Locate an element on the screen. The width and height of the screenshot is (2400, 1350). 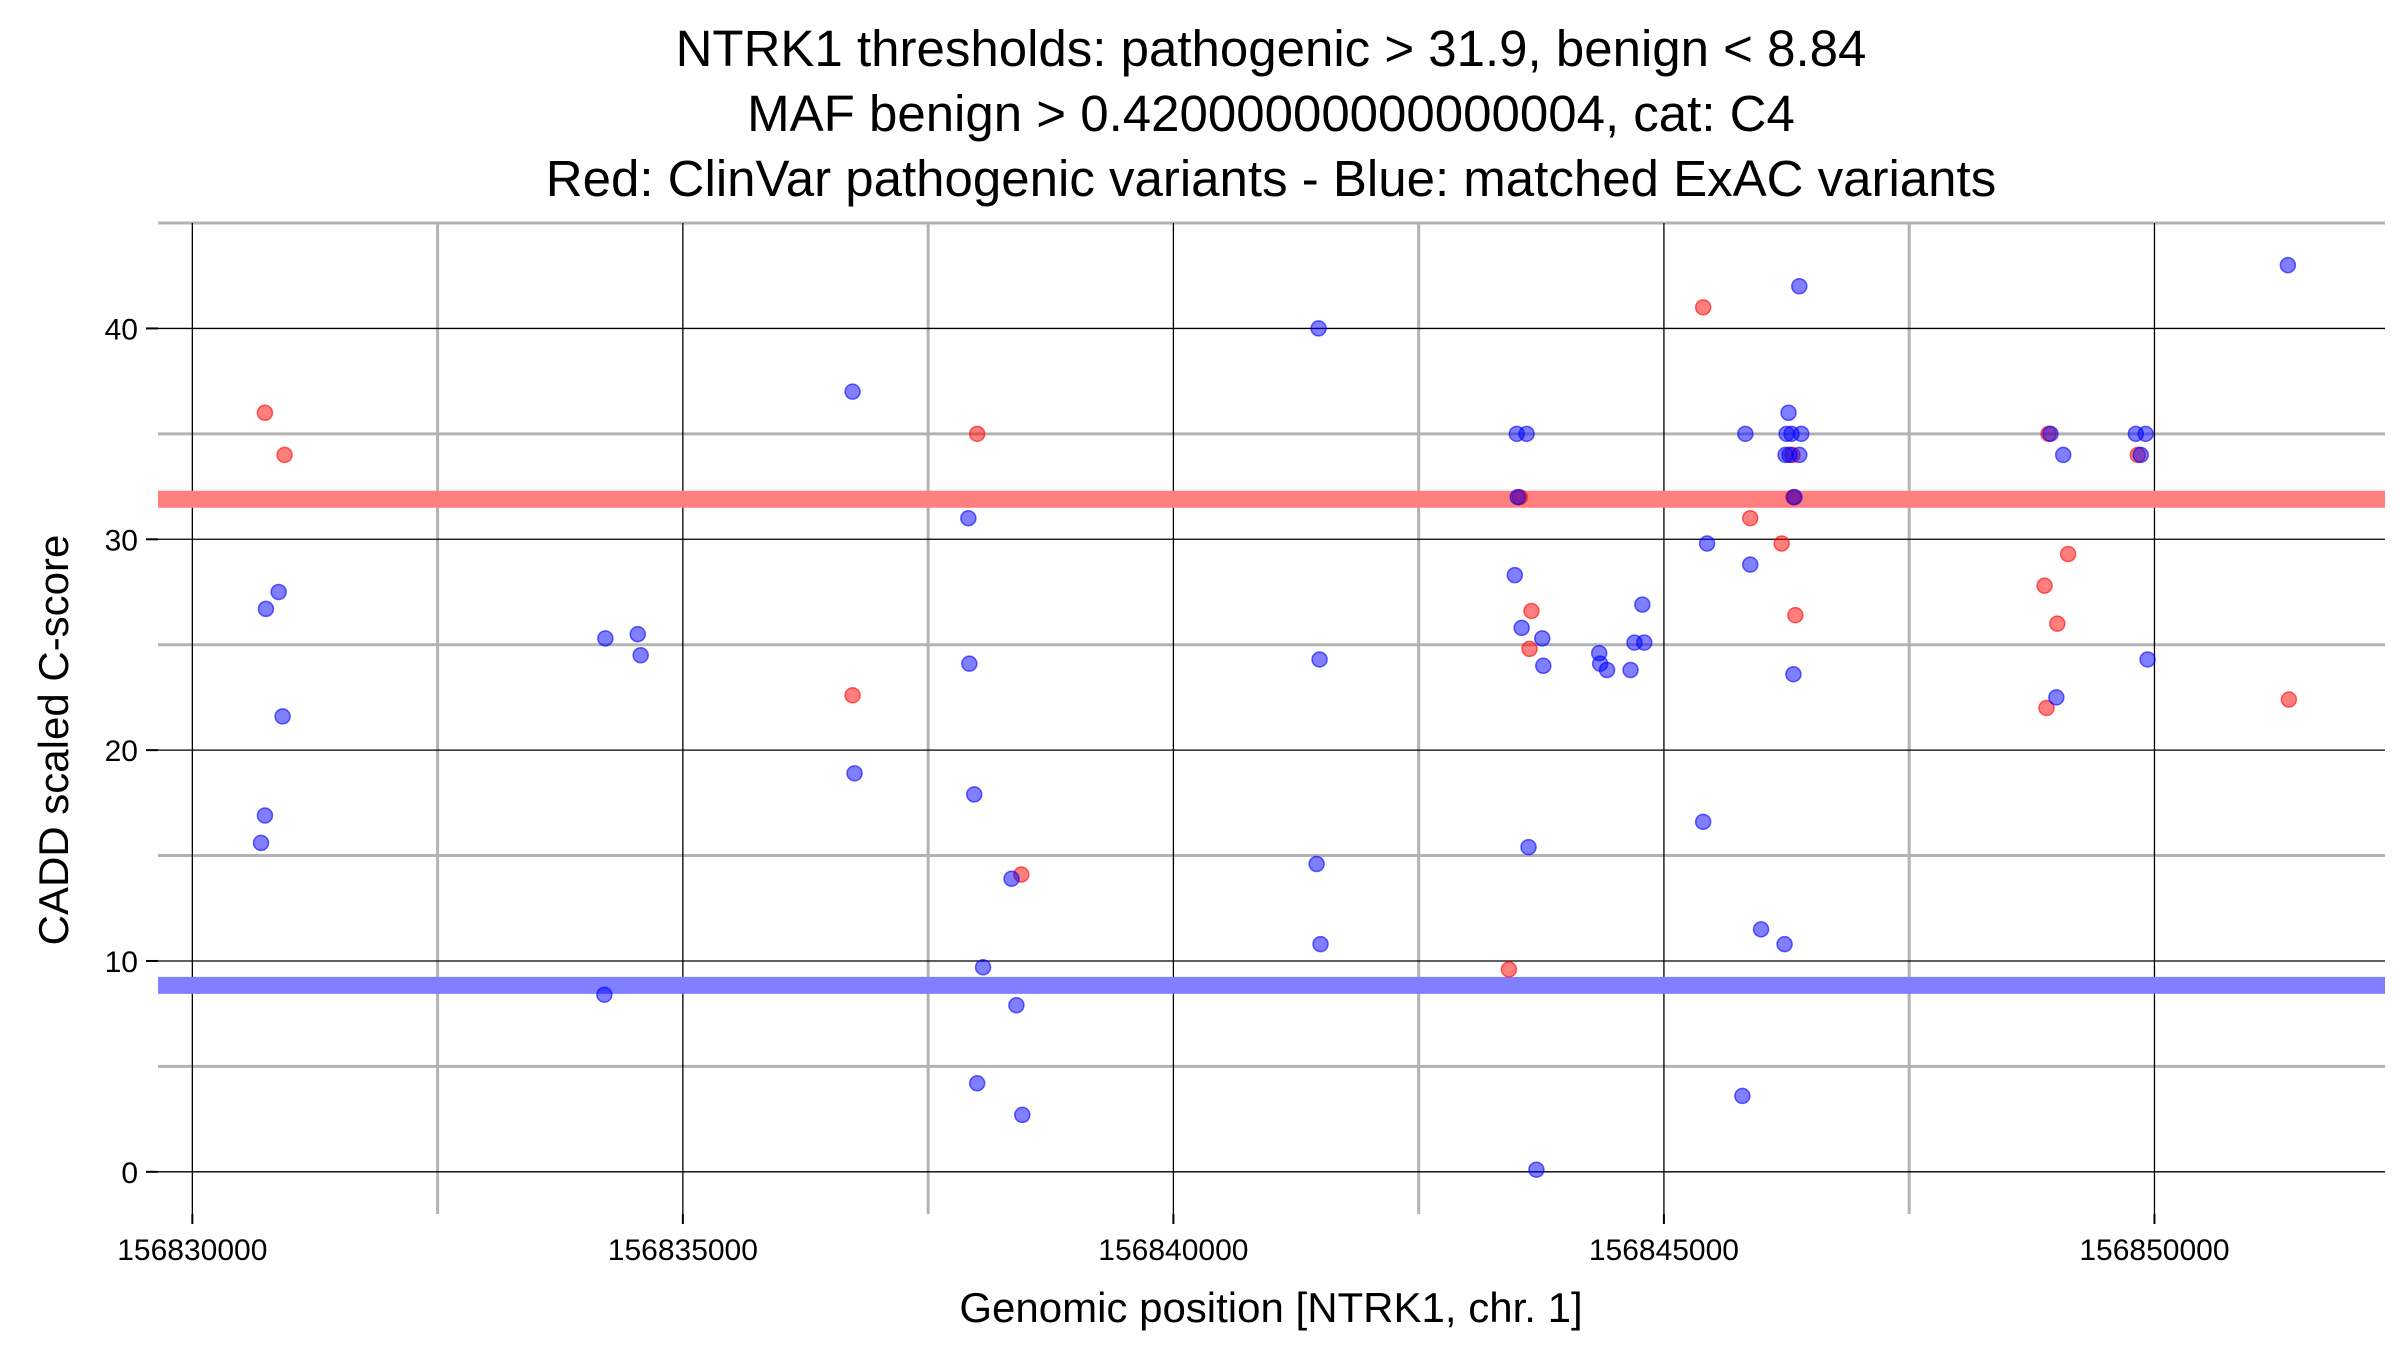
y-tick-label: 30 is located at coordinates (121, 540).